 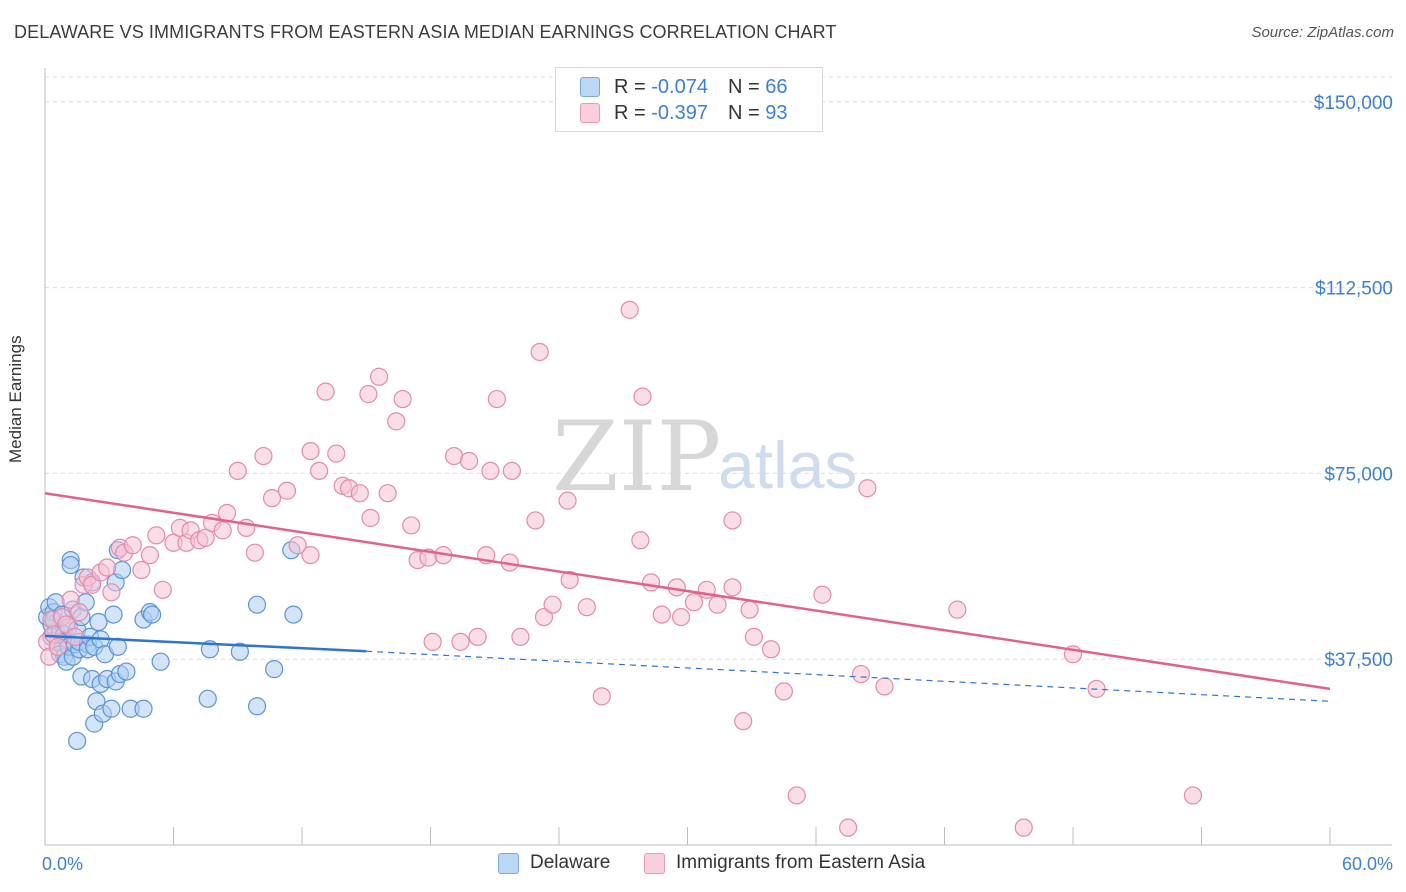 I want to click on legend-row-delaware: R = -0.074 N = 66, so click(x=683, y=87).